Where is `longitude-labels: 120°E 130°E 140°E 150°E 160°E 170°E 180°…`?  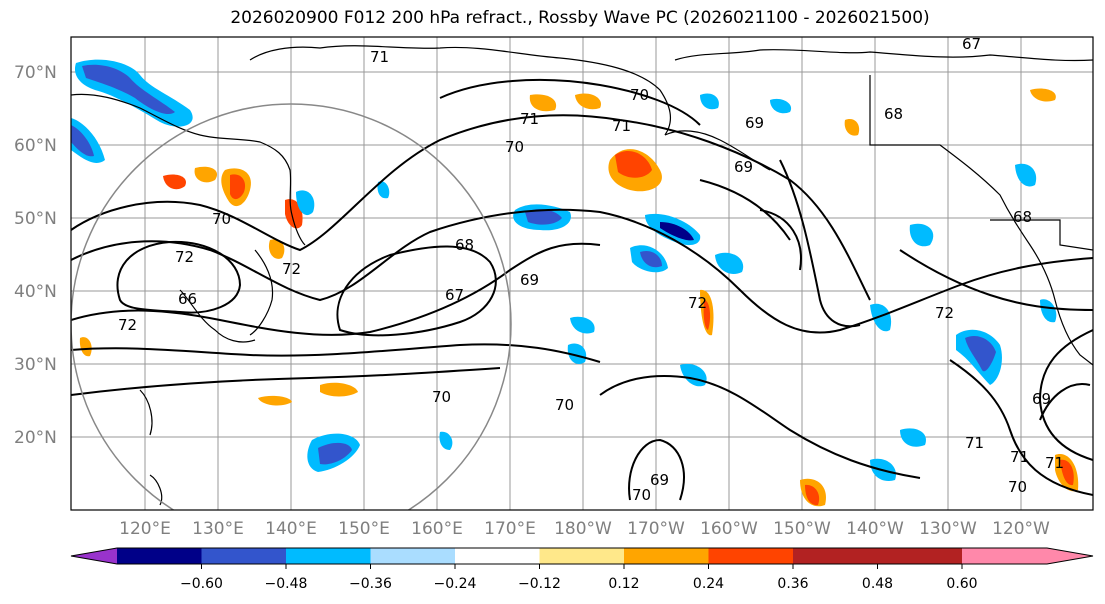
longitude-labels: 120°E 130°E 140°E 150°E 160°E 170°E 180°… is located at coordinates (584, 529).